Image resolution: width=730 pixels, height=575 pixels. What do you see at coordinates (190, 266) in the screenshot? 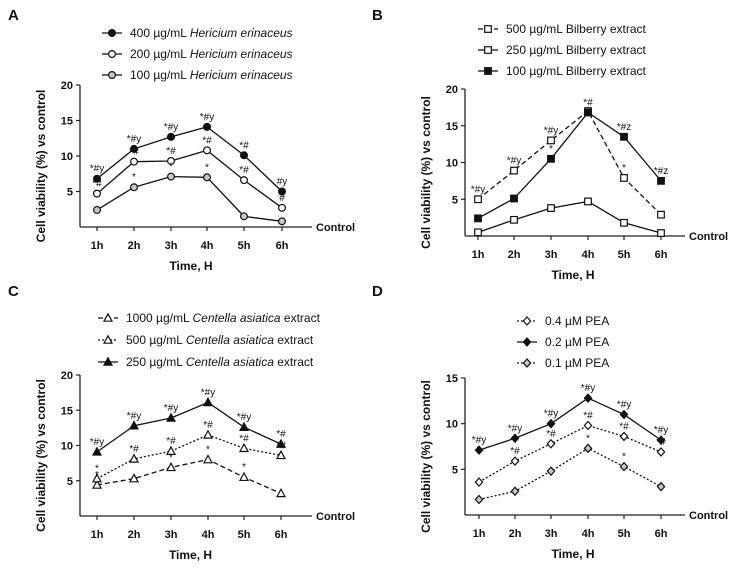
I see `x-axis-title: Time, H` at bounding box center [190, 266].